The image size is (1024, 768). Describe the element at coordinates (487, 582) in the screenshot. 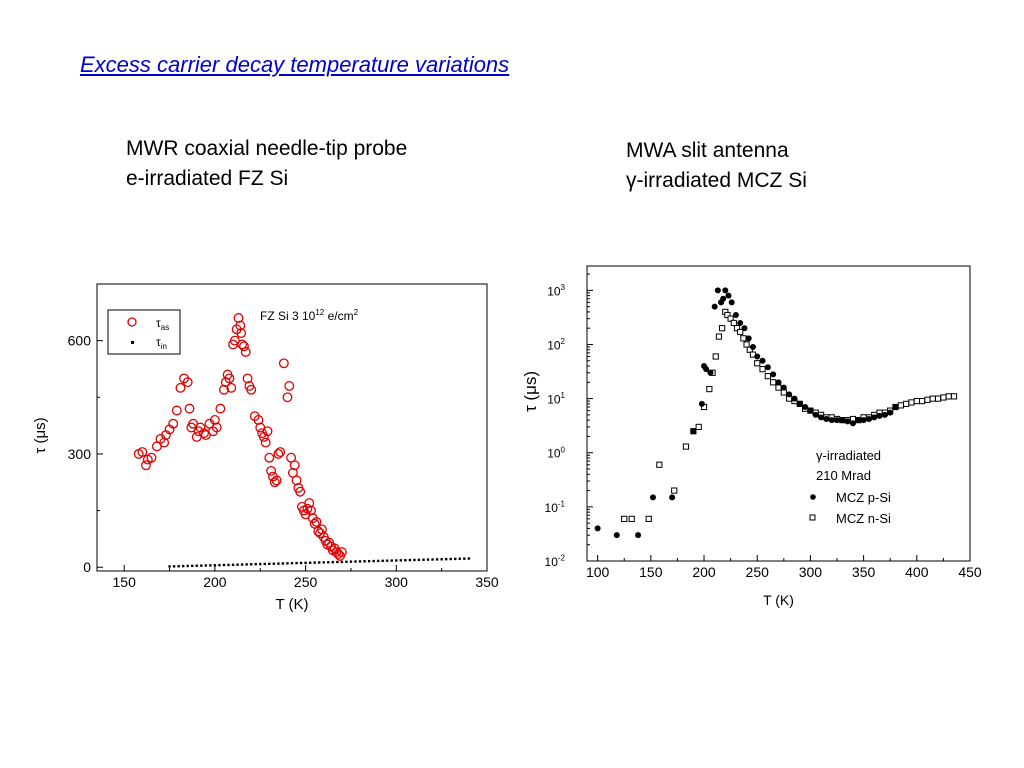

I see `x-tick-label: 350` at that location.